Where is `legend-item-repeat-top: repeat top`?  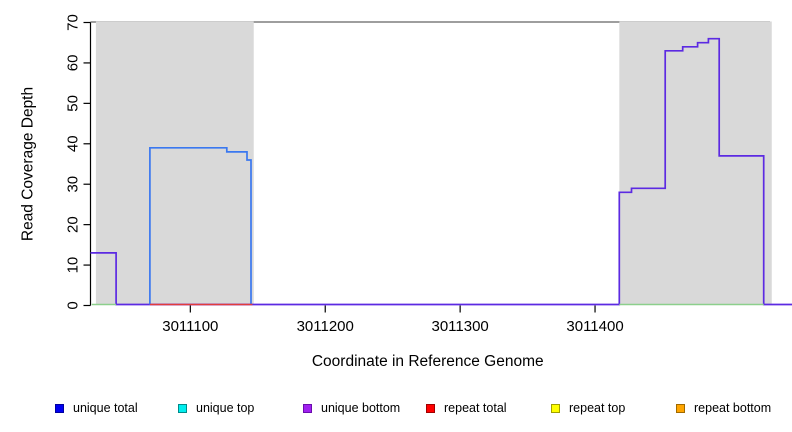 legend-item-repeat-top: repeat top is located at coordinates (588, 408).